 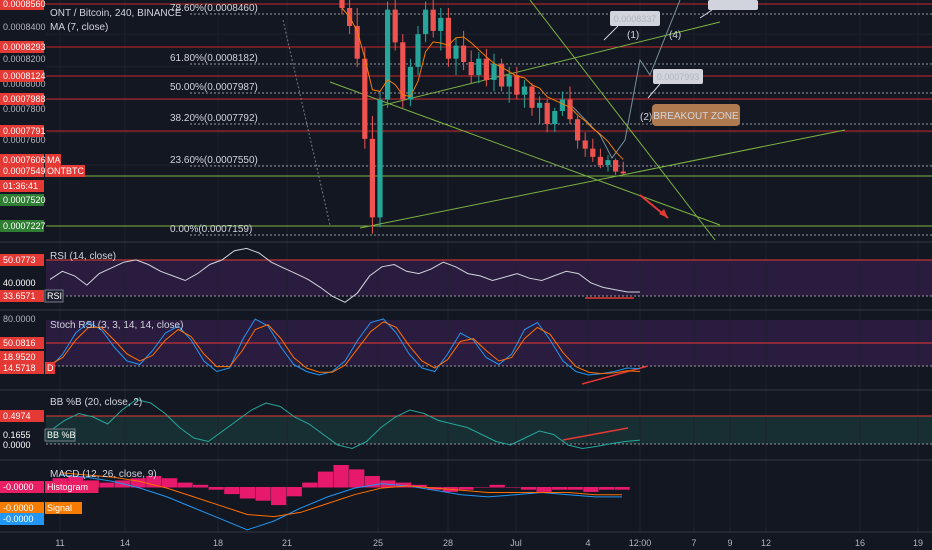 What do you see at coordinates (211, 229) in the screenshot?
I see `fib-level-label: 0.00%(0.0007159)` at bounding box center [211, 229].